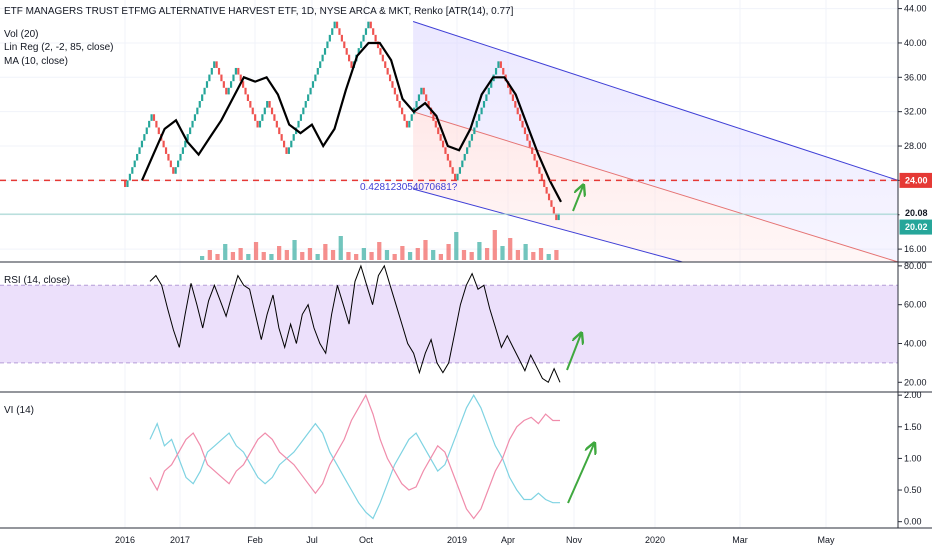 This screenshot has width=932, height=550. Describe the element at coordinates (577, 199) in the screenshot. I see `up-arrow-price` at that location.